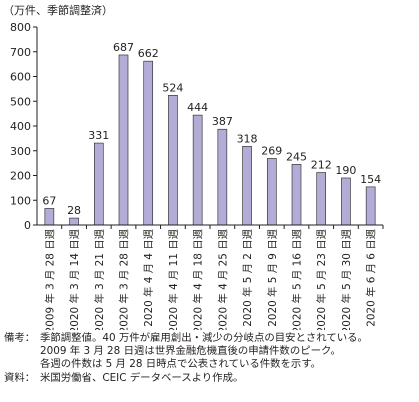 The width and height of the screenshot is (419, 402). Describe the element at coordinates (20, 126) in the screenshot. I see `y-tick-label: 400` at that location.